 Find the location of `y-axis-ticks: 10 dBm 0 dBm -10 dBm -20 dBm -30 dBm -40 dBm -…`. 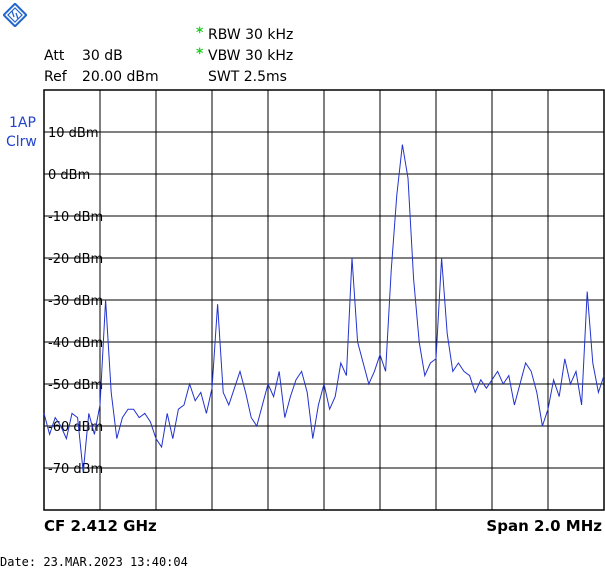

y-axis-ticks: 10 dBm 0 dBm -10 dBm -20 dBm -30 dBm -40 dBm -… is located at coordinates (75, 301).